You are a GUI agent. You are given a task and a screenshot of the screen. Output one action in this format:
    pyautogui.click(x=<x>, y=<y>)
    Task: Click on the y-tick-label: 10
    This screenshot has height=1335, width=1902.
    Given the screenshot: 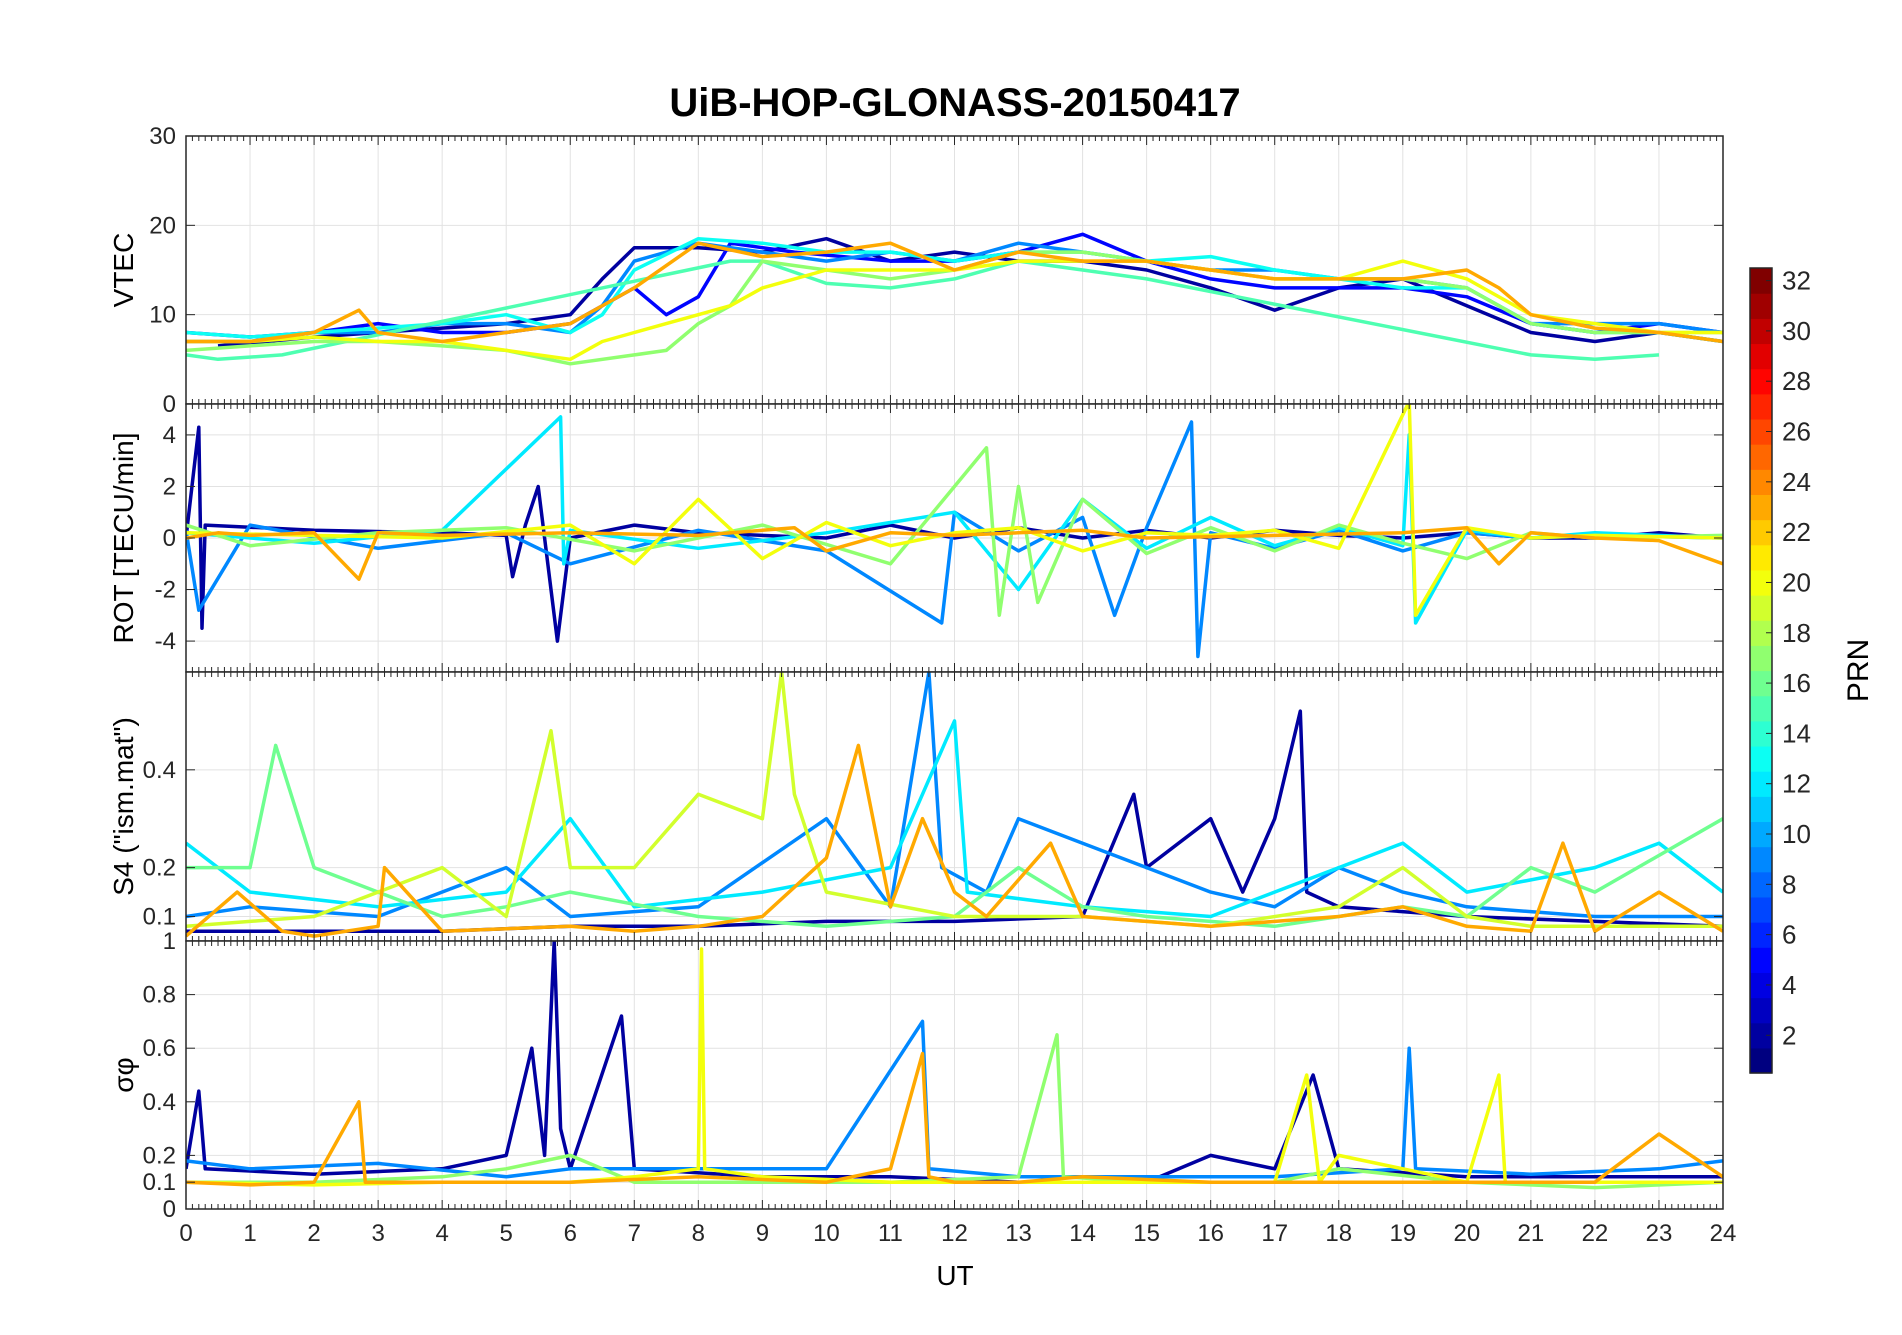 What is the action you would take?
    pyautogui.click(x=162, y=315)
    